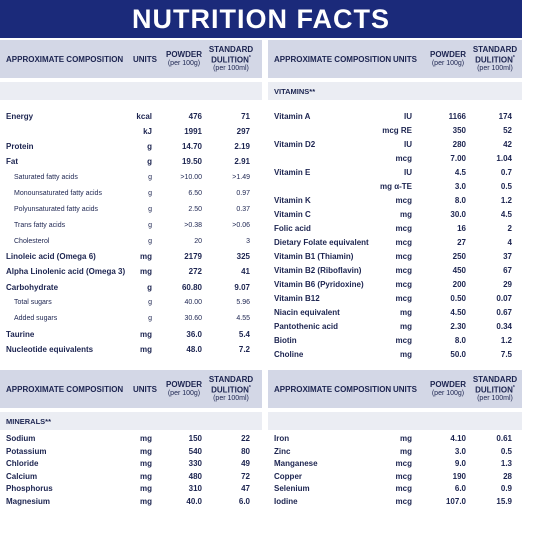  I want to click on table-row: Copper mcg 190 28, so click(395, 478).